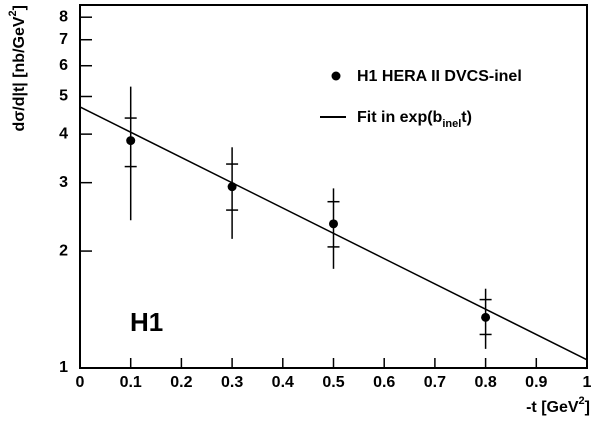  I want to click on x-tick-label: 1, so click(587, 382).